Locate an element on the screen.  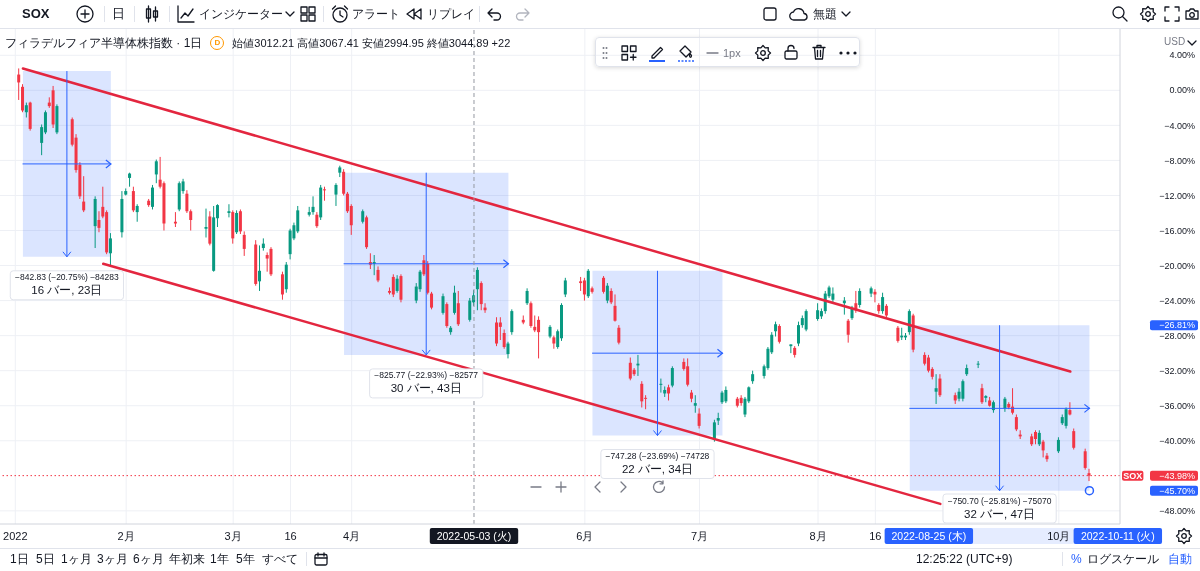
text: 始値3012.21 高値3067.41 安値2994.95 終値3044.89 +22 is located at coordinates (371, 43).